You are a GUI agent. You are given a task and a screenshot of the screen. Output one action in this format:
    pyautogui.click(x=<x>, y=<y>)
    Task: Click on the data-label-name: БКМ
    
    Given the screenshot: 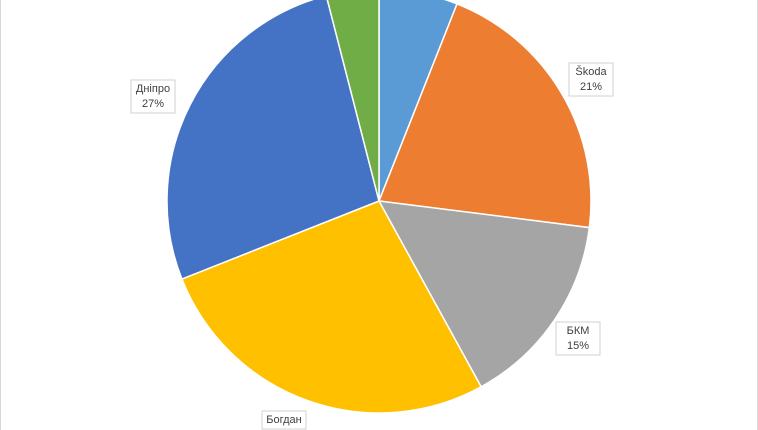 What is the action you would take?
    pyautogui.click(x=578, y=331)
    